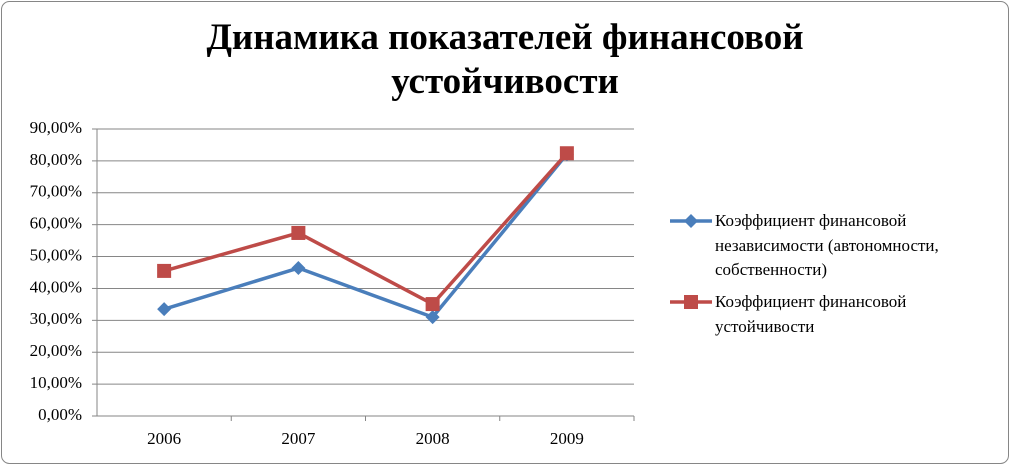 The image size is (1011, 466). What do you see at coordinates (567, 438) in the screenshot?
I see `x-tick-label: 2009` at bounding box center [567, 438].